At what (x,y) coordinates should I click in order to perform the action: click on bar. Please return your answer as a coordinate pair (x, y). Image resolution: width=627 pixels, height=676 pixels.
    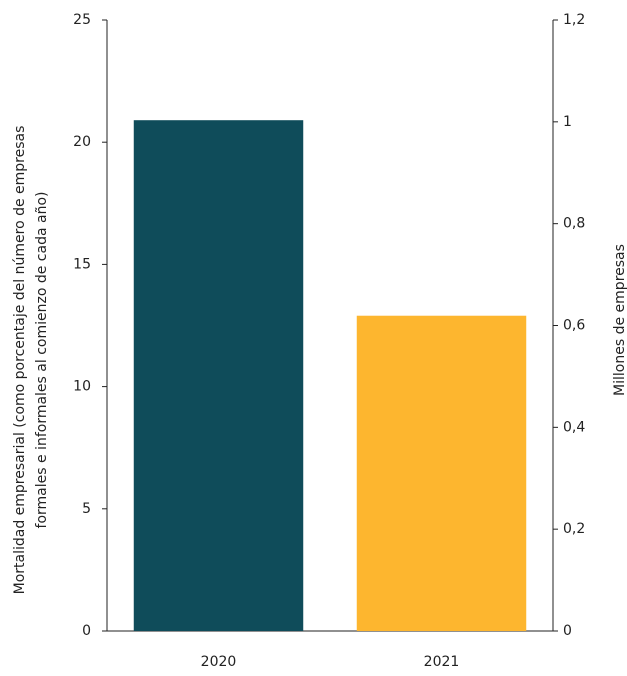
    Looking at the image, I should click on (441, 473).